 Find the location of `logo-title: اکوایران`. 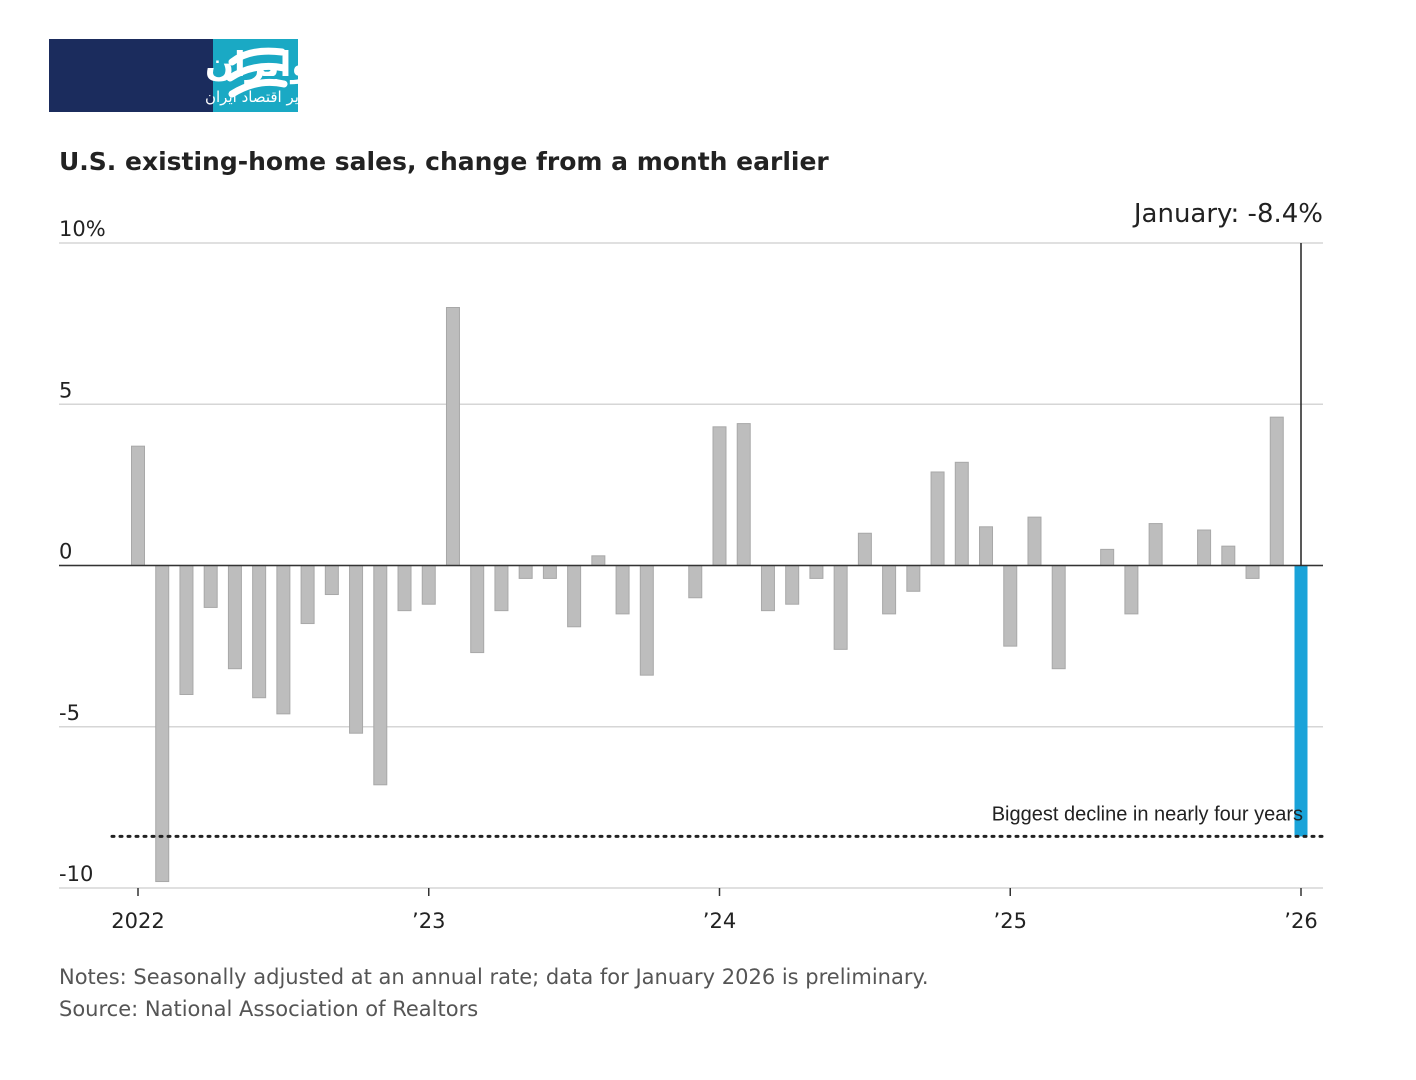

logo-title: اکوایران is located at coordinates (274, 65).